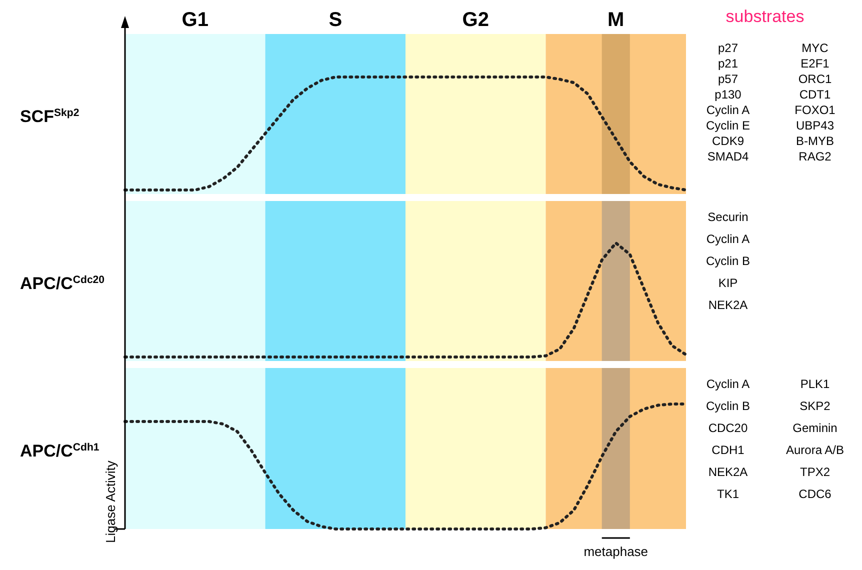  Describe the element at coordinates (728, 79) in the screenshot. I see `text: p57` at that location.